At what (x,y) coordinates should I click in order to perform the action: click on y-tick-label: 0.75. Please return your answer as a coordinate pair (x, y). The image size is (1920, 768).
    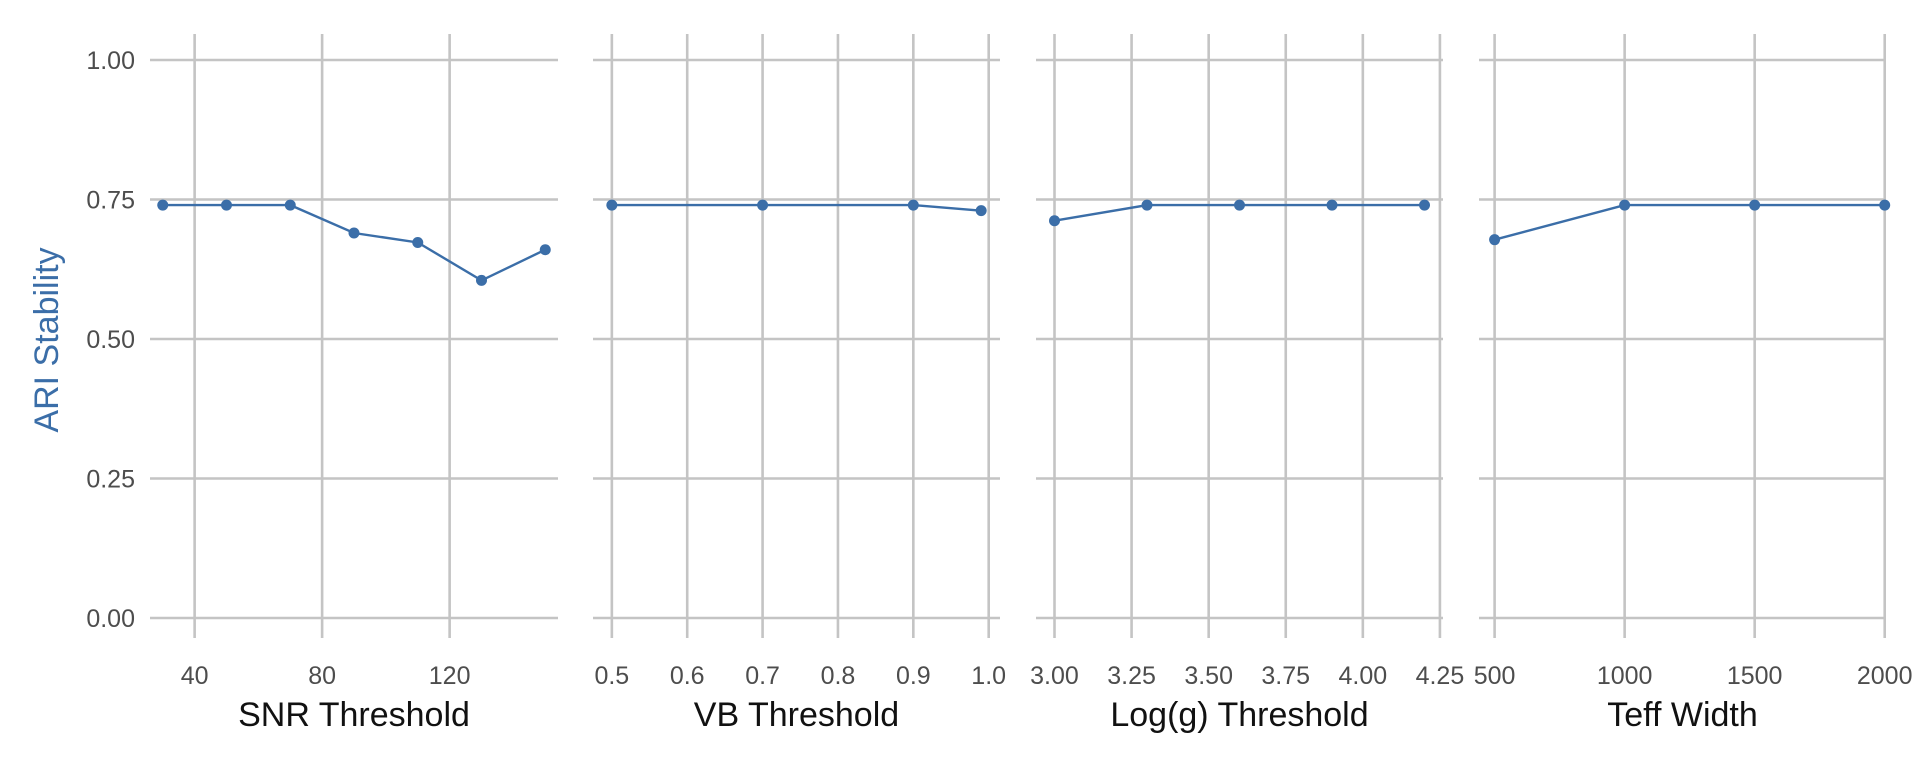
    Looking at the image, I should click on (110, 201).